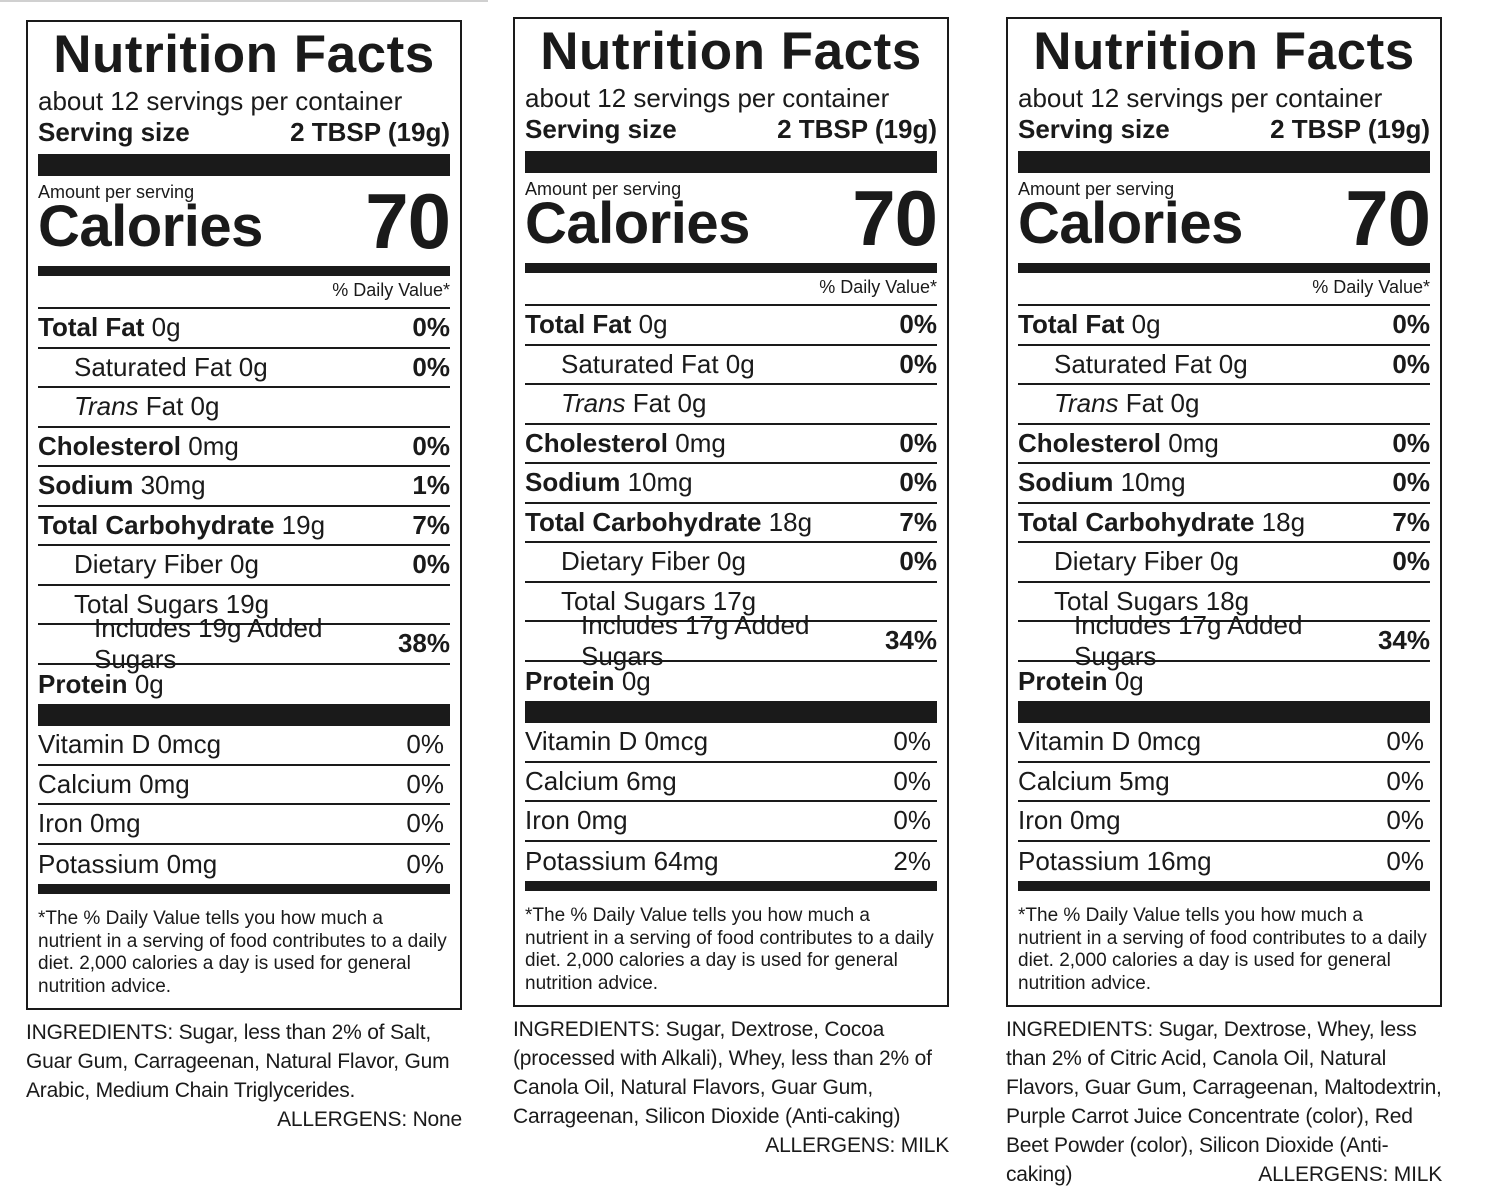 This screenshot has width=1500, height=1200. What do you see at coordinates (423, 643) in the screenshot?
I see `added-sugars-dv: 38%` at bounding box center [423, 643].